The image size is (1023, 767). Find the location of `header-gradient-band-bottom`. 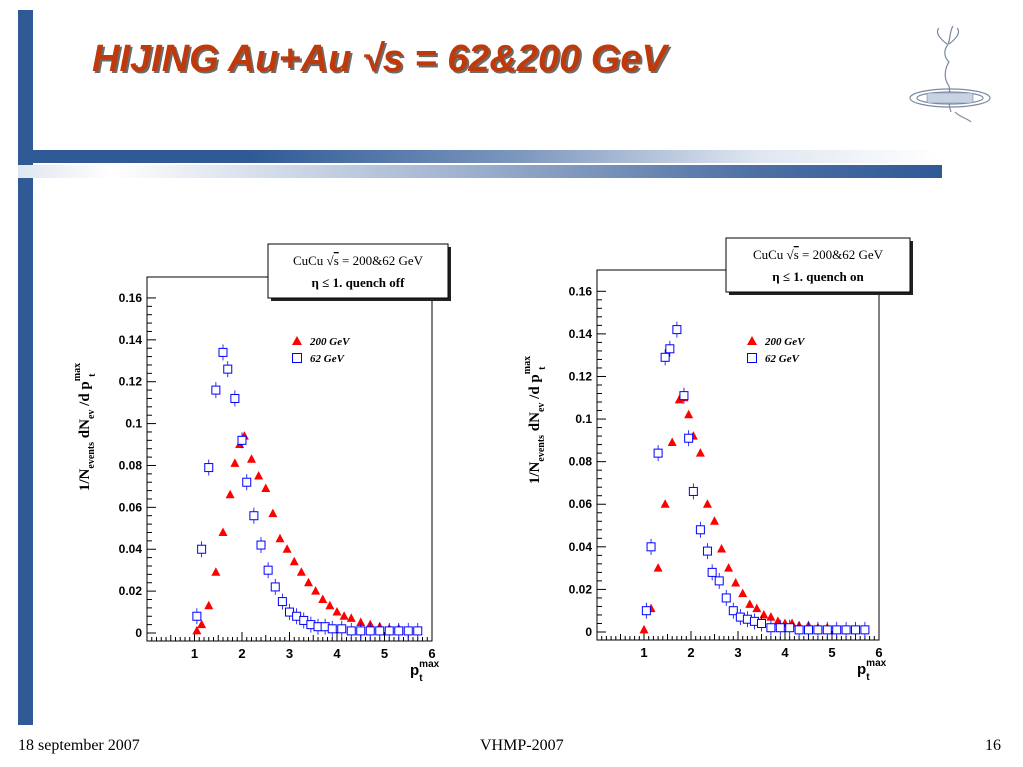

header-gradient-band-bottom is located at coordinates (480, 171).